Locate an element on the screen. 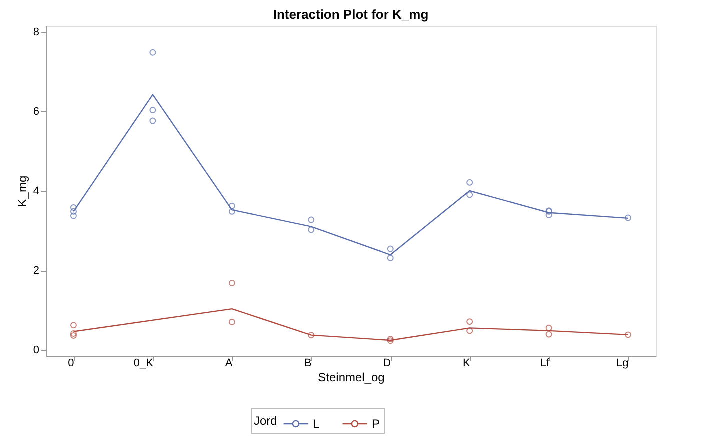 The image size is (721, 444). x-axis-title: Steinmel_og is located at coordinates (351, 377).